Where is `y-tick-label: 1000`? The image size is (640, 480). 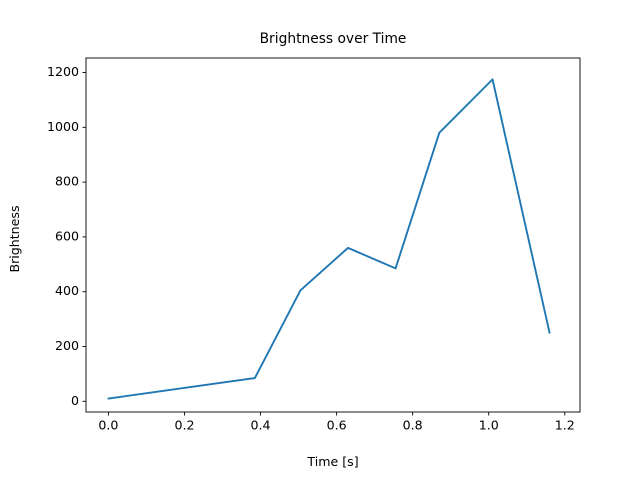 y-tick-label: 1000 is located at coordinates (63, 126).